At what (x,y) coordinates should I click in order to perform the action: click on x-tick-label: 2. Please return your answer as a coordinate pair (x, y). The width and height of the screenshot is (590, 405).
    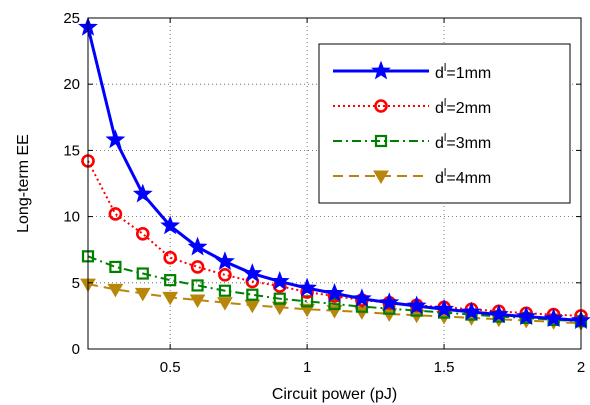
    Looking at the image, I should click on (581, 367).